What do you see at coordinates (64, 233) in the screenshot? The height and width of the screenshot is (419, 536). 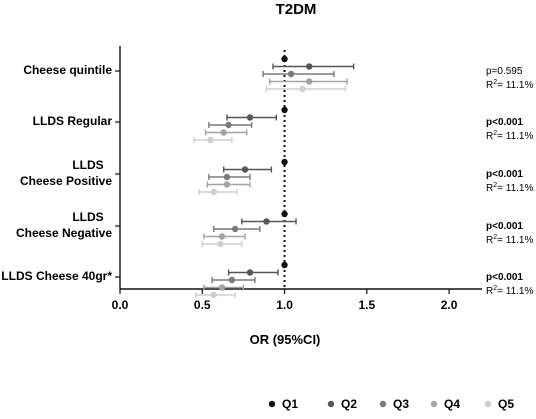 I see `category-label: Cheese Negative` at bounding box center [64, 233].